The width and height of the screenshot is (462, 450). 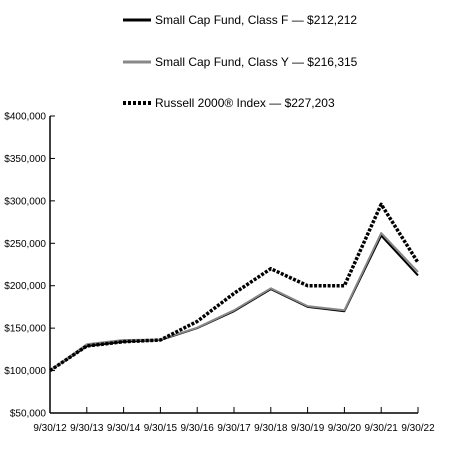 I want to click on y-tick-label: $100,000, so click(x=25, y=371).